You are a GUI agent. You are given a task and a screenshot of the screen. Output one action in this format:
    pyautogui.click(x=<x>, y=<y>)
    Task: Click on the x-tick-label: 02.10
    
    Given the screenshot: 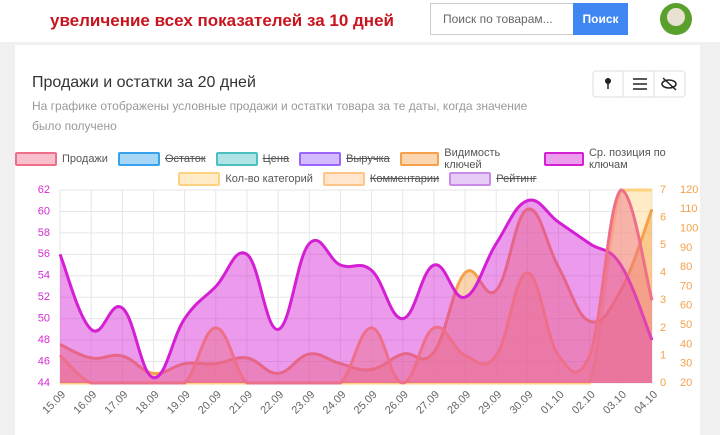 What is the action you would take?
    pyautogui.click(x=584, y=403)
    